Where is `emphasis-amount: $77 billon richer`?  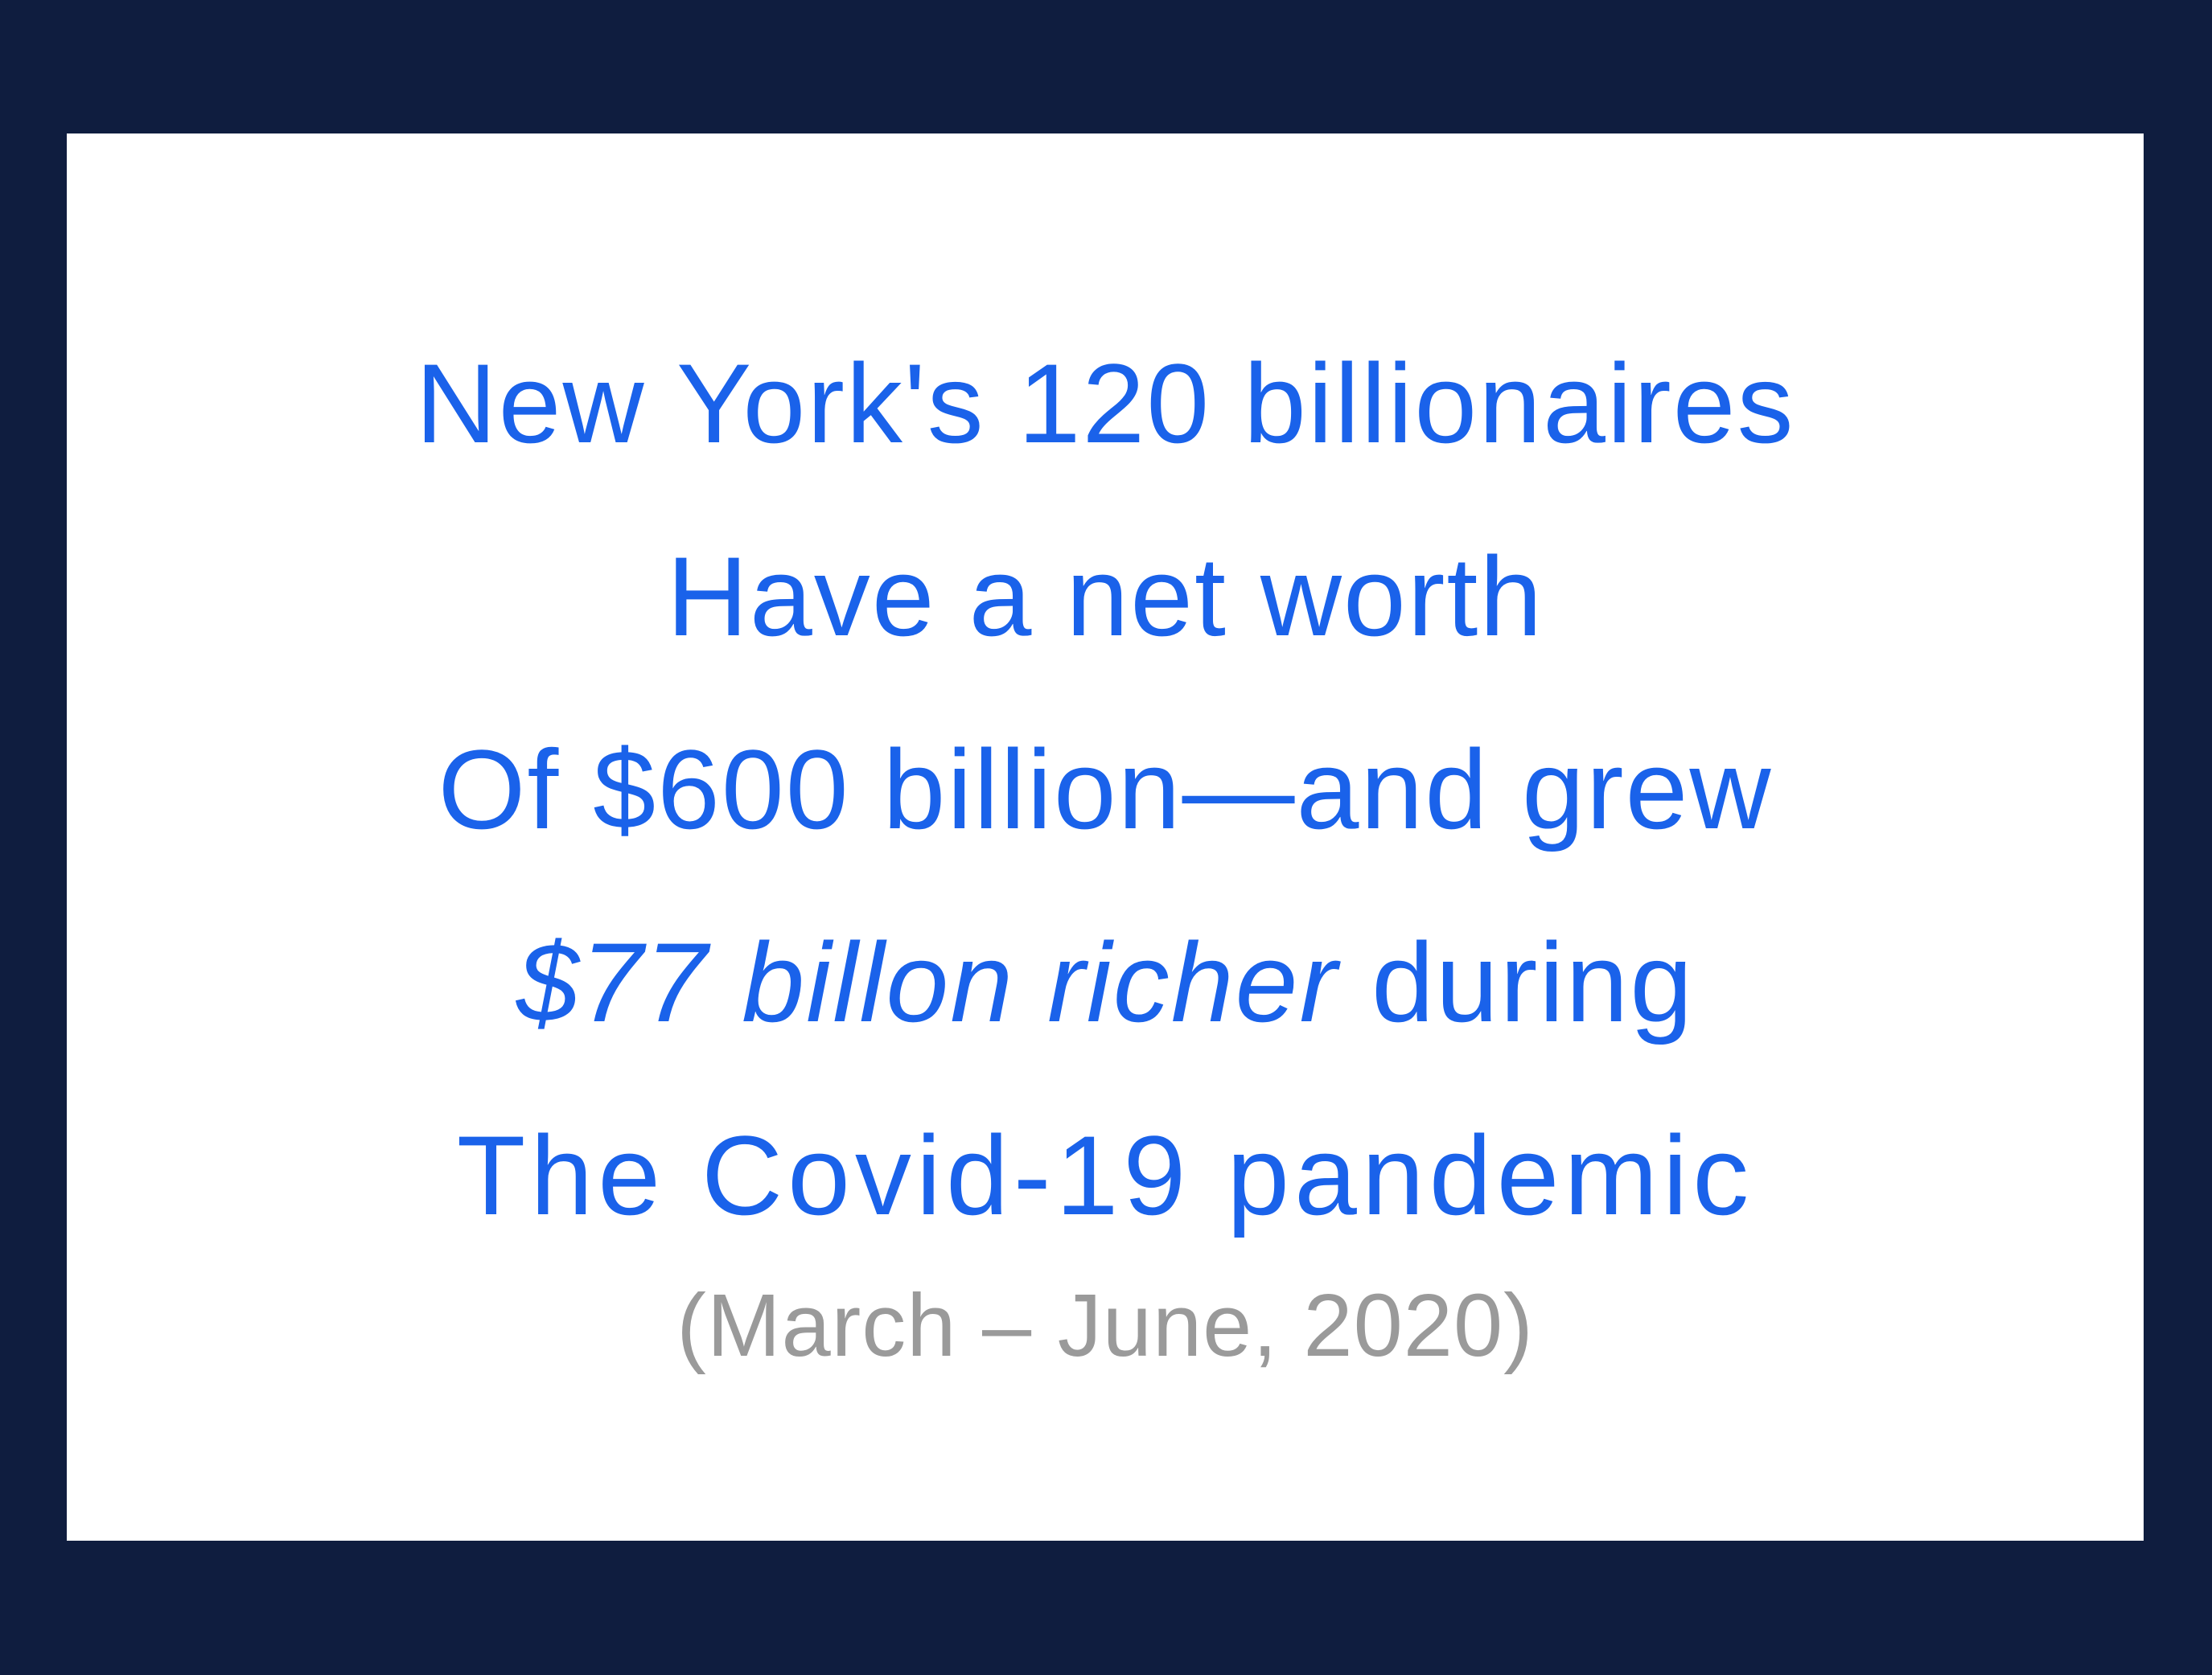 emphasis-amount: $77 billon richer is located at coordinates (927, 982).